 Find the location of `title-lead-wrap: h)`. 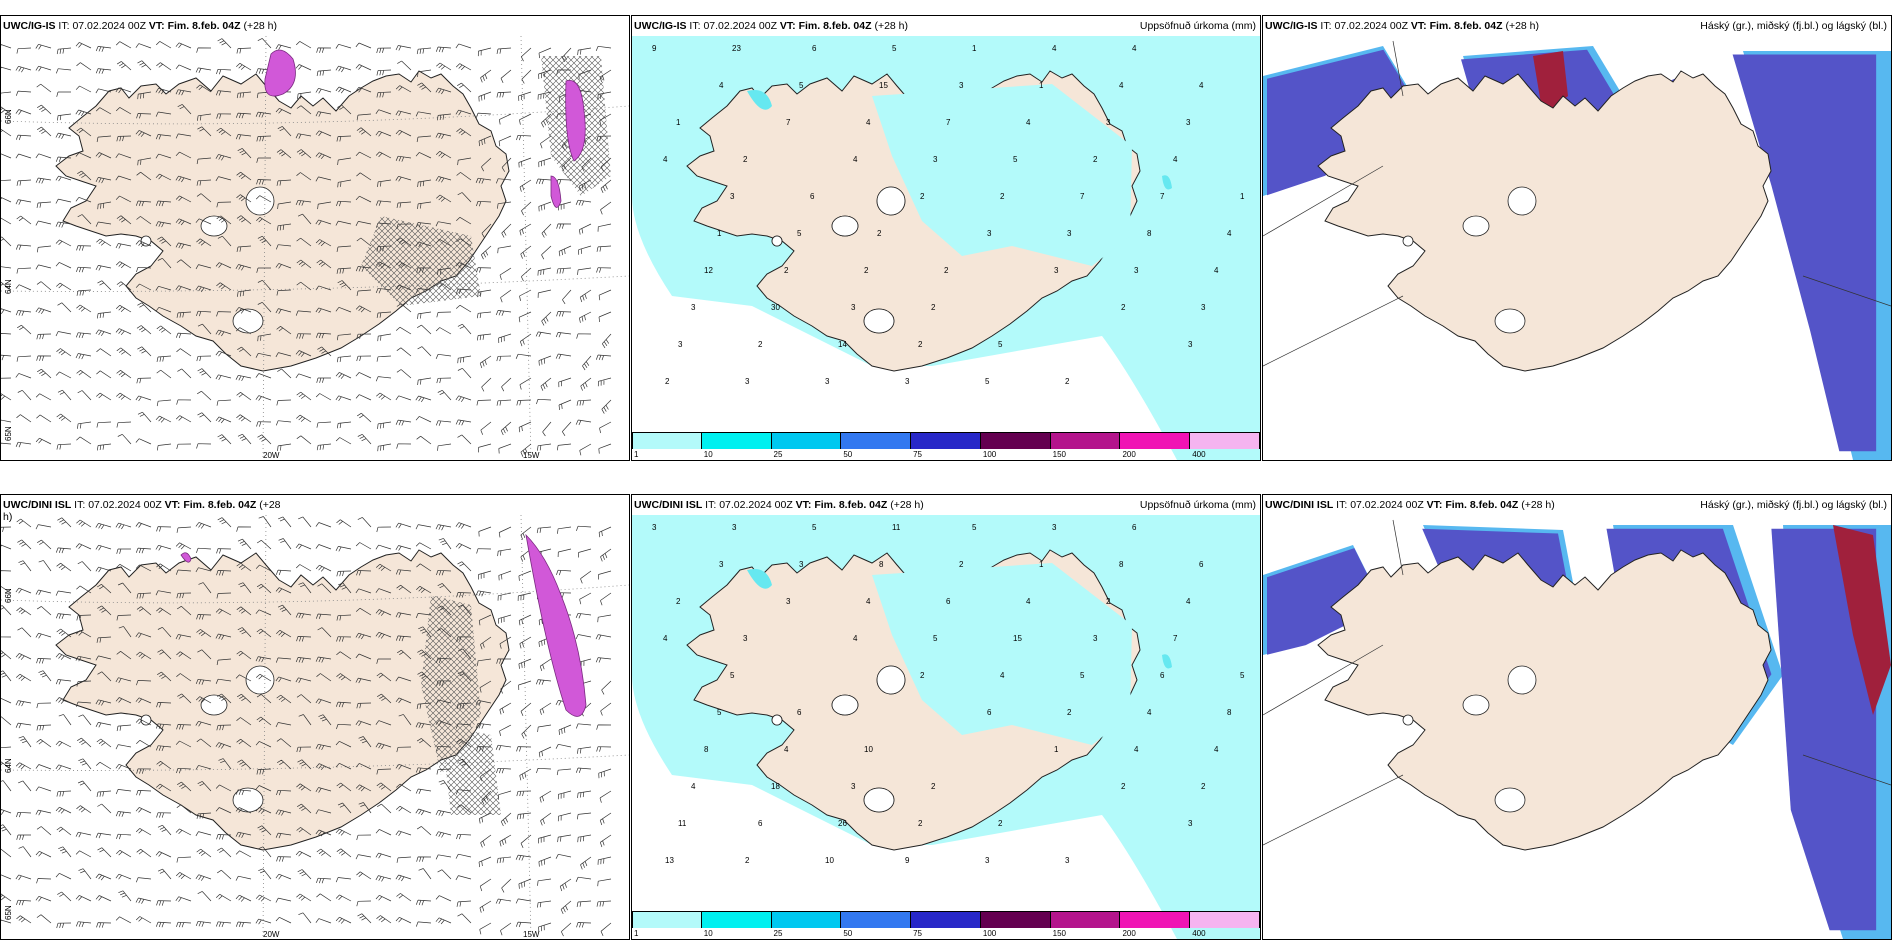

title-lead-wrap: h) is located at coordinates (8, 517).